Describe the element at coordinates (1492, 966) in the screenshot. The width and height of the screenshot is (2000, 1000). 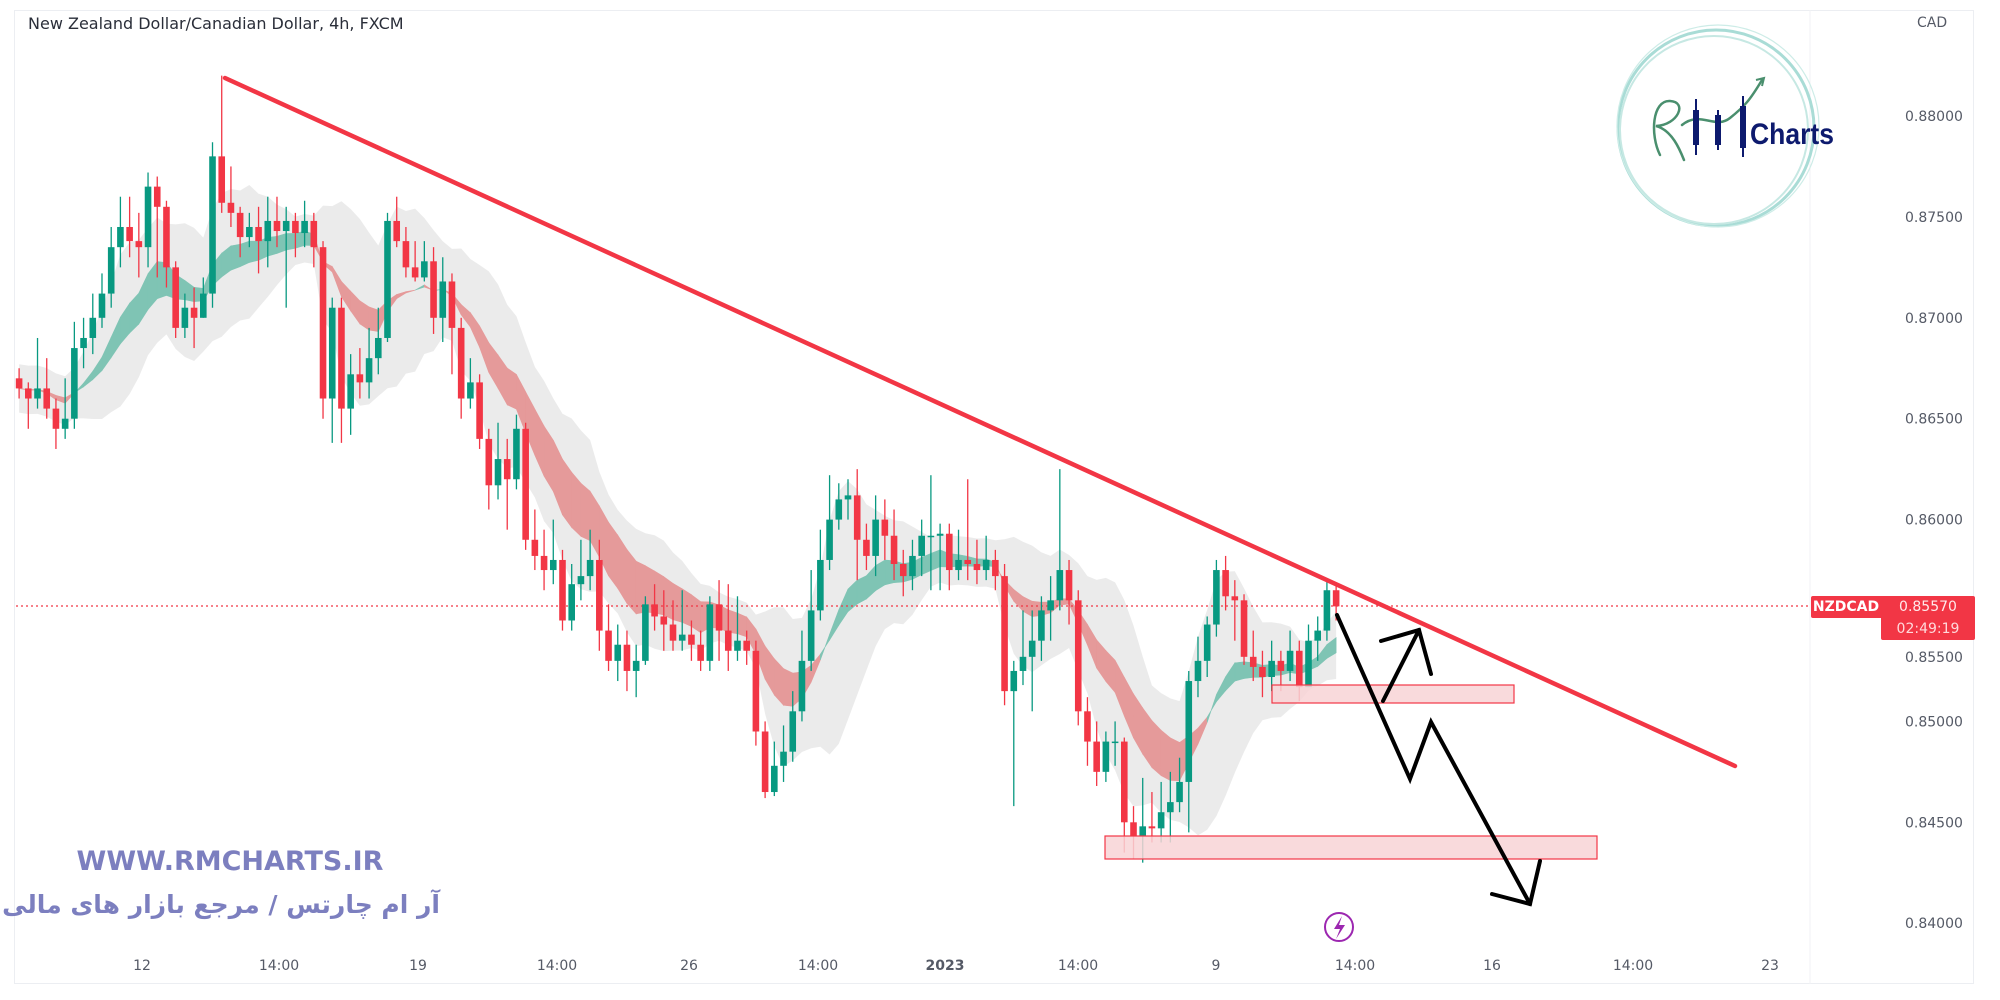
I see `time-tick: 16` at that location.